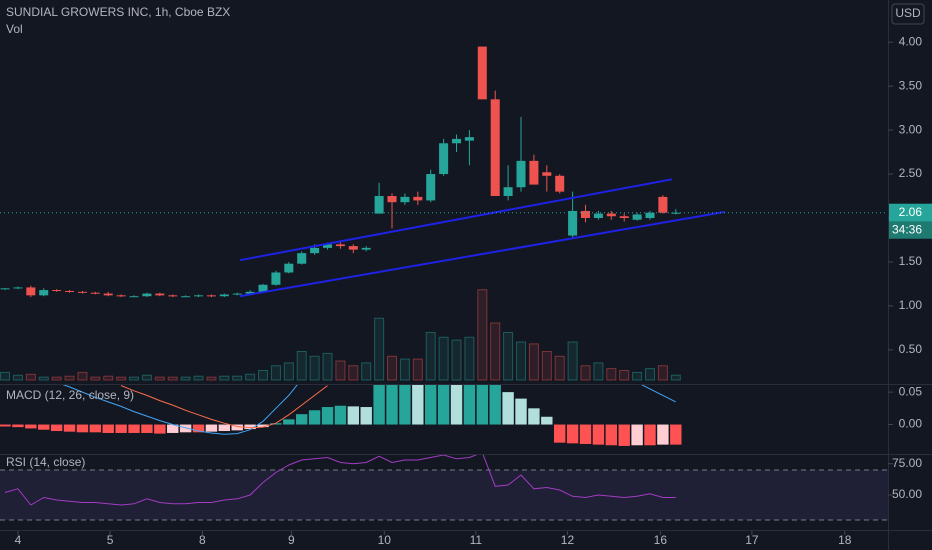 This screenshot has width=932, height=550. I want to click on x-tick-label: 4, so click(18, 540).